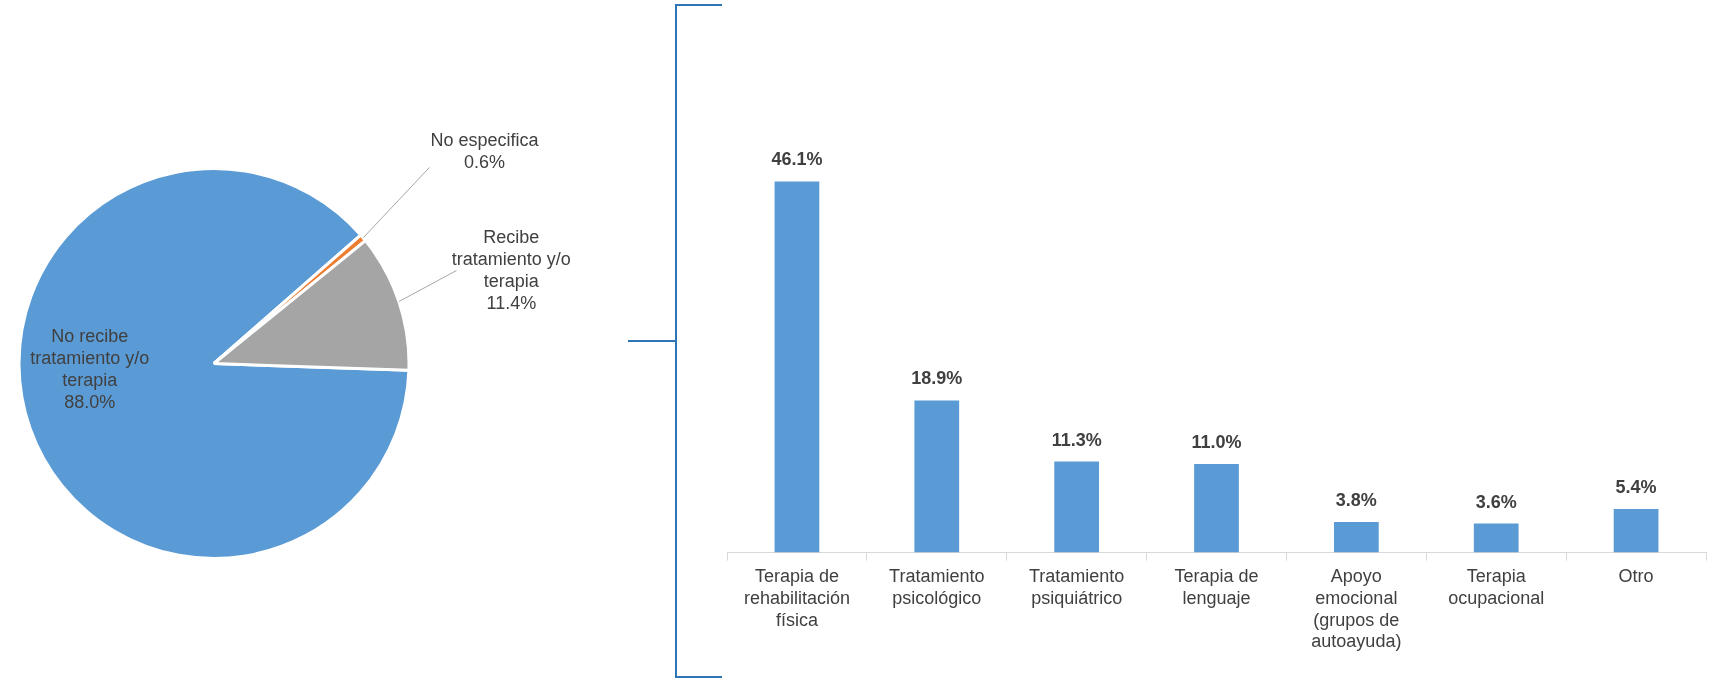 The width and height of the screenshot is (1710, 679). What do you see at coordinates (1216, 587) in the screenshot?
I see `x-tick-label: Terapia de lenguaje` at bounding box center [1216, 587].